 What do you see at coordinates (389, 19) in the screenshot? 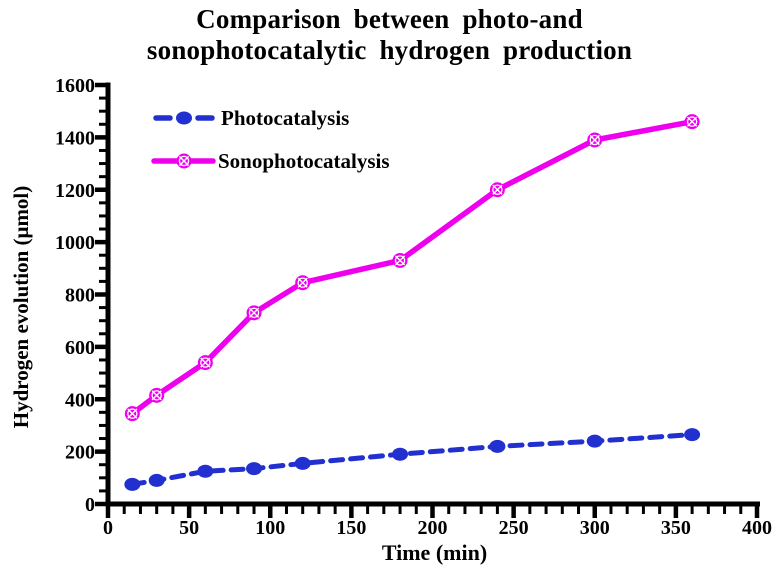
I see `chart-title-line1: Comparison between photo-and` at bounding box center [389, 19].